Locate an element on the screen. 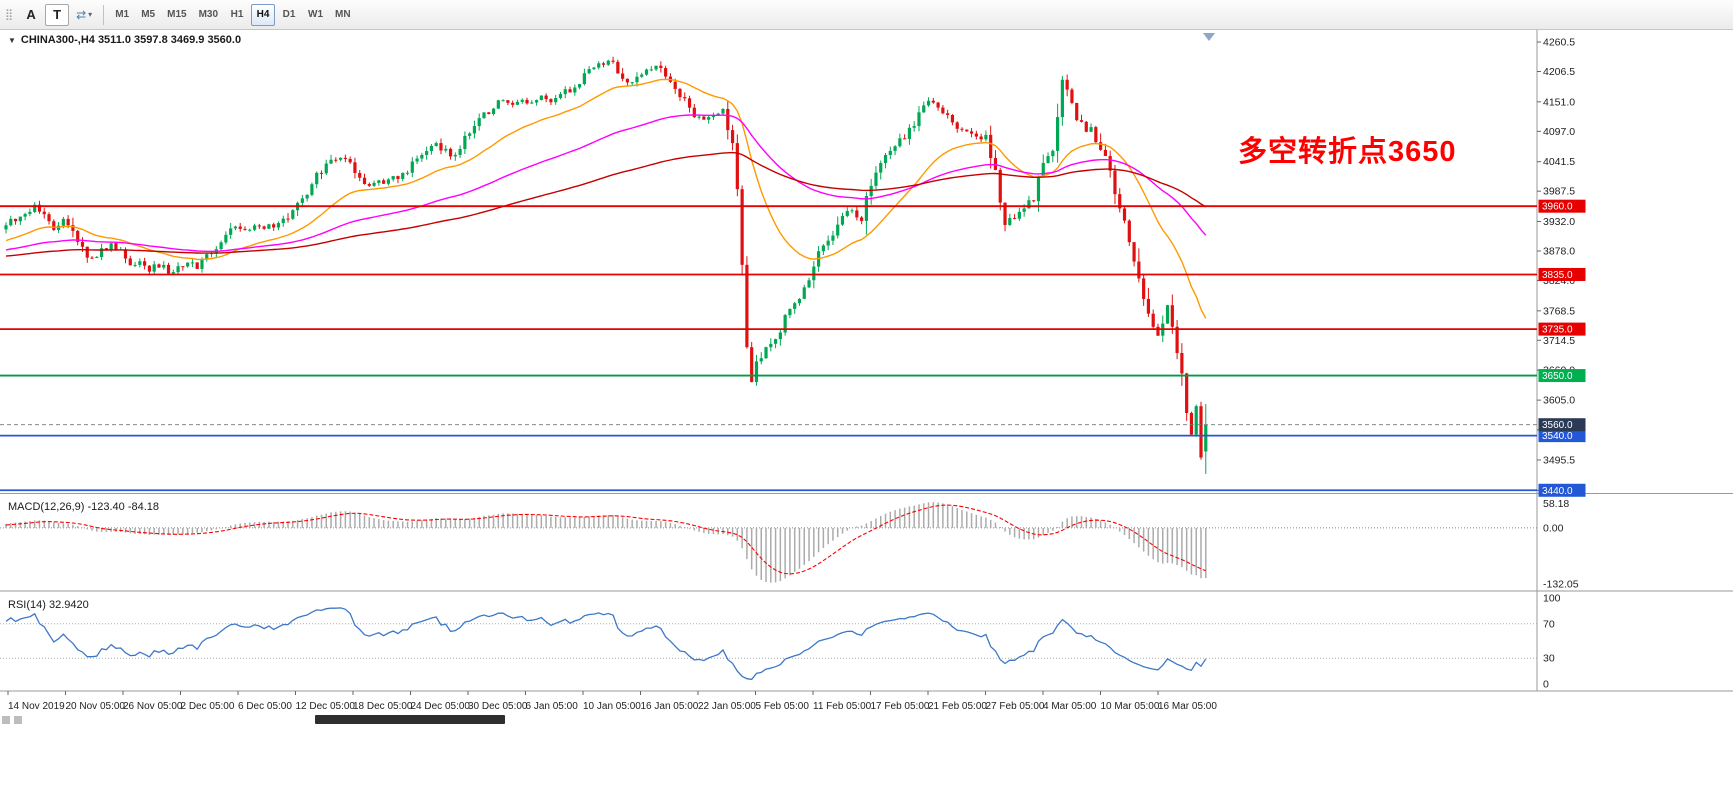 The width and height of the screenshot is (1733, 798). macd-axis-label: 58.18 is located at coordinates (1556, 504).